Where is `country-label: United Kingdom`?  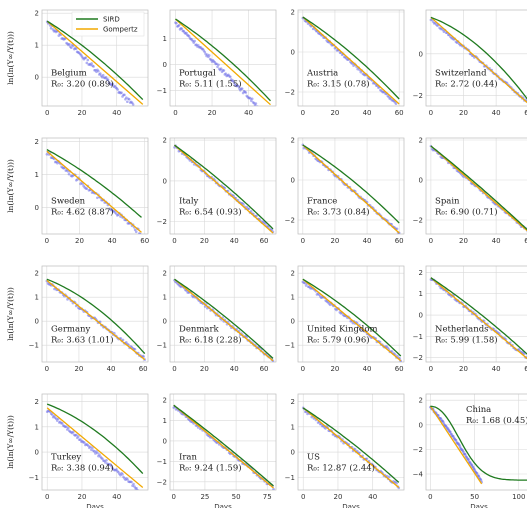
country-label: United Kingdom is located at coordinates (342, 329).